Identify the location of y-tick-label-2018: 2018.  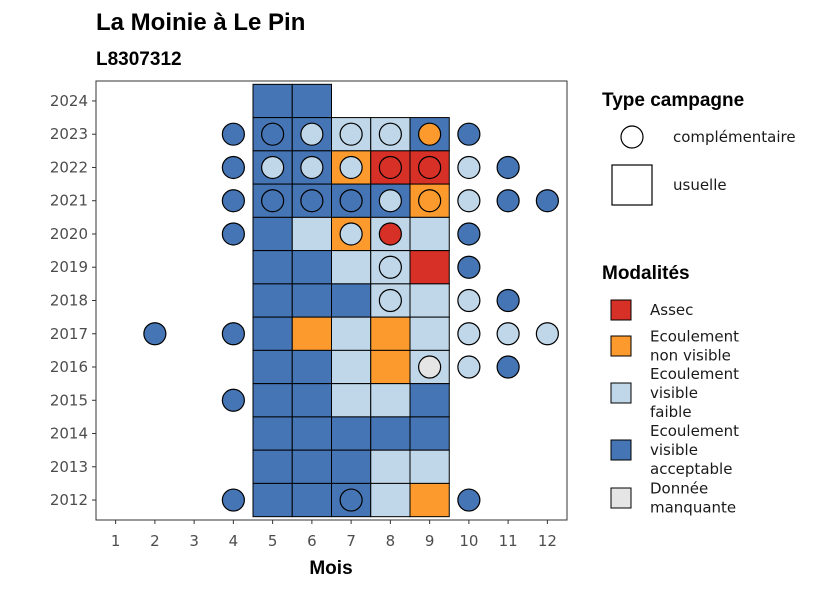
(69, 301).